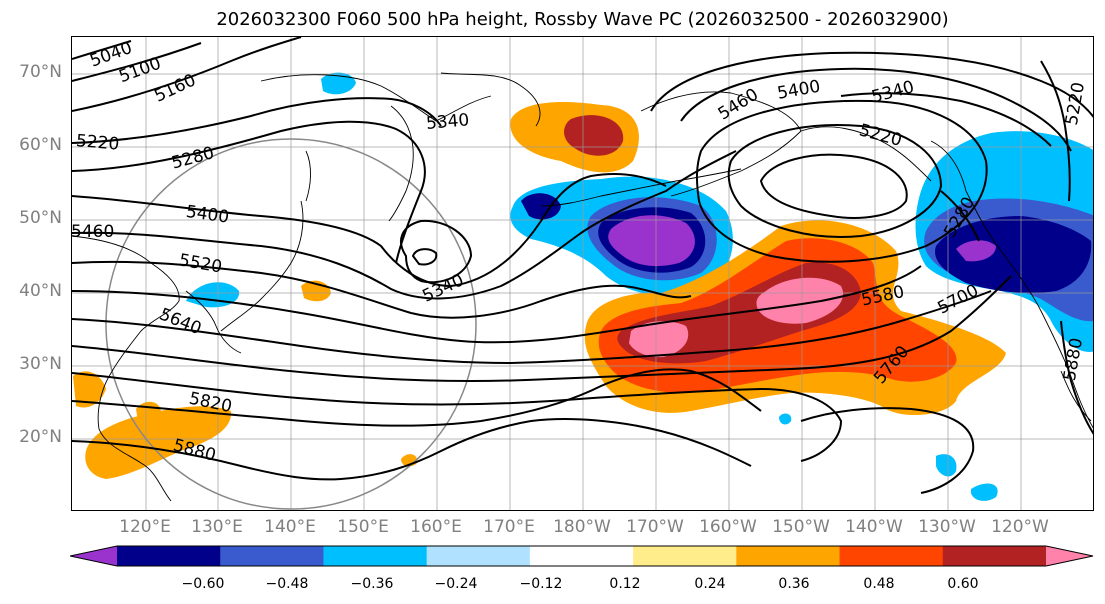  I want to click on lon-label-150w: 150°W, so click(801, 527).